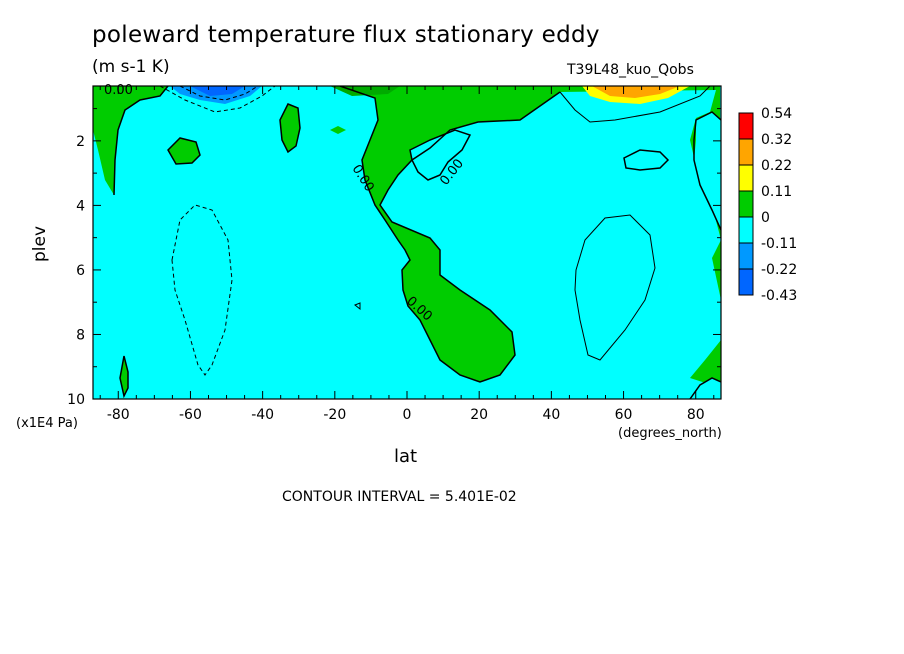 The height and width of the screenshot is (654, 904). Describe the element at coordinates (630, 70) in the screenshot. I see `run-label: T39L48_kuo_Qobs` at that location.